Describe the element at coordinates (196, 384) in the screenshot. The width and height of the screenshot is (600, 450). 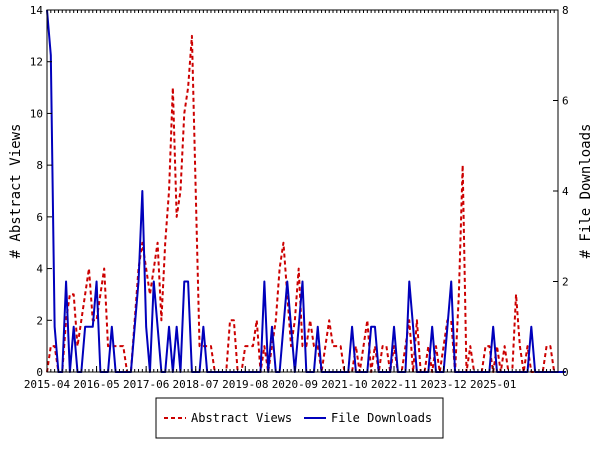
I see `x-tick-label: 2018-07` at that location.